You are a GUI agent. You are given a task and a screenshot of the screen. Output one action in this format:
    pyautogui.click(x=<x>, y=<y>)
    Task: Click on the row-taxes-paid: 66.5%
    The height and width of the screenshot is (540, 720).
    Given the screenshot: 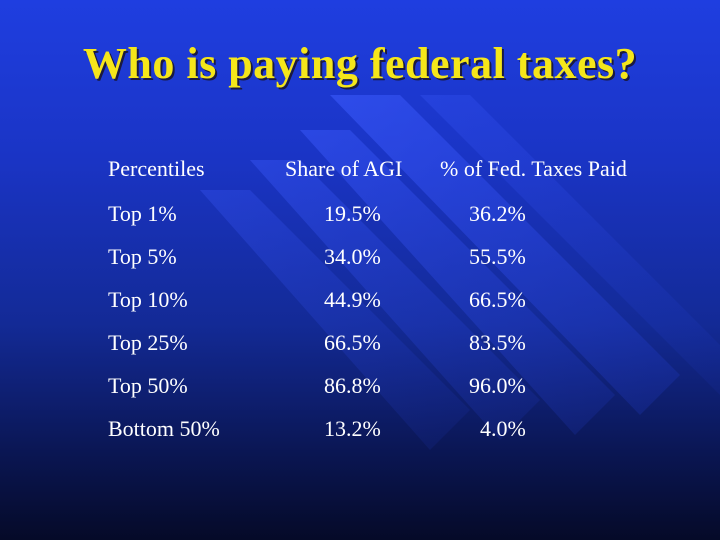 What is the action you would take?
    pyautogui.click(x=497, y=299)
    